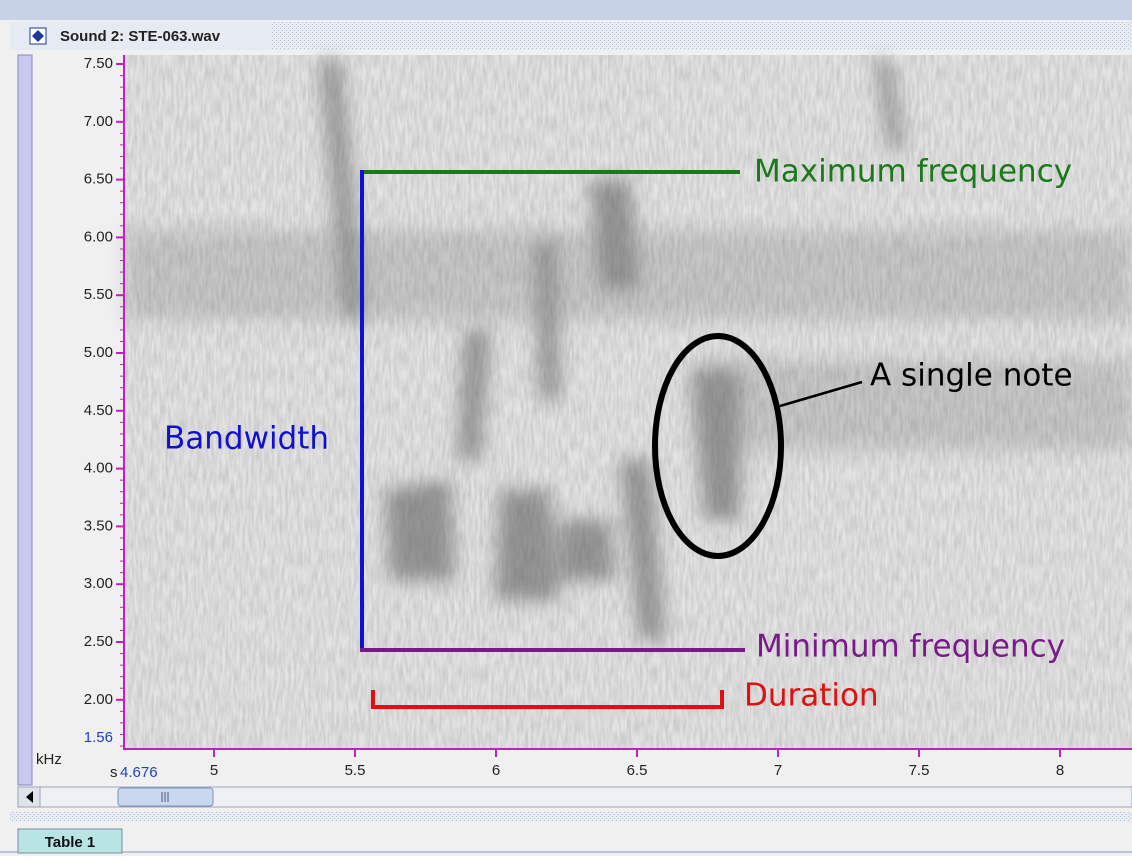 The width and height of the screenshot is (1132, 861). What do you see at coordinates (165, 797) in the screenshot?
I see `scroll-grip` at bounding box center [165, 797].